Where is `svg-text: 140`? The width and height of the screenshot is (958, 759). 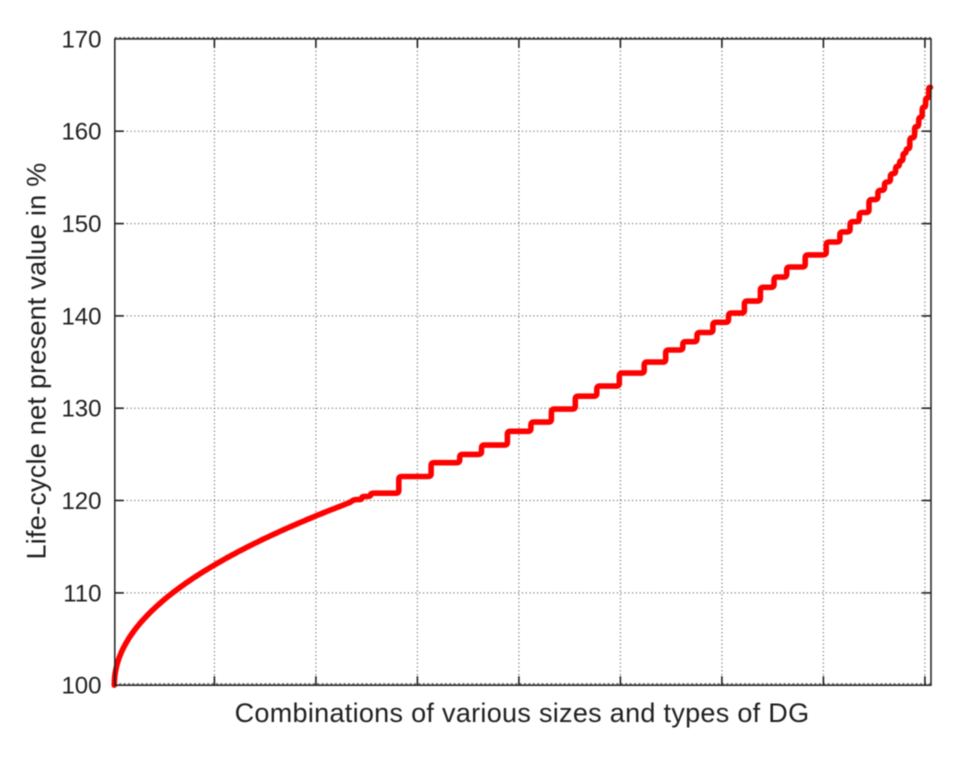
svg-text: 140 is located at coordinates (81, 316).